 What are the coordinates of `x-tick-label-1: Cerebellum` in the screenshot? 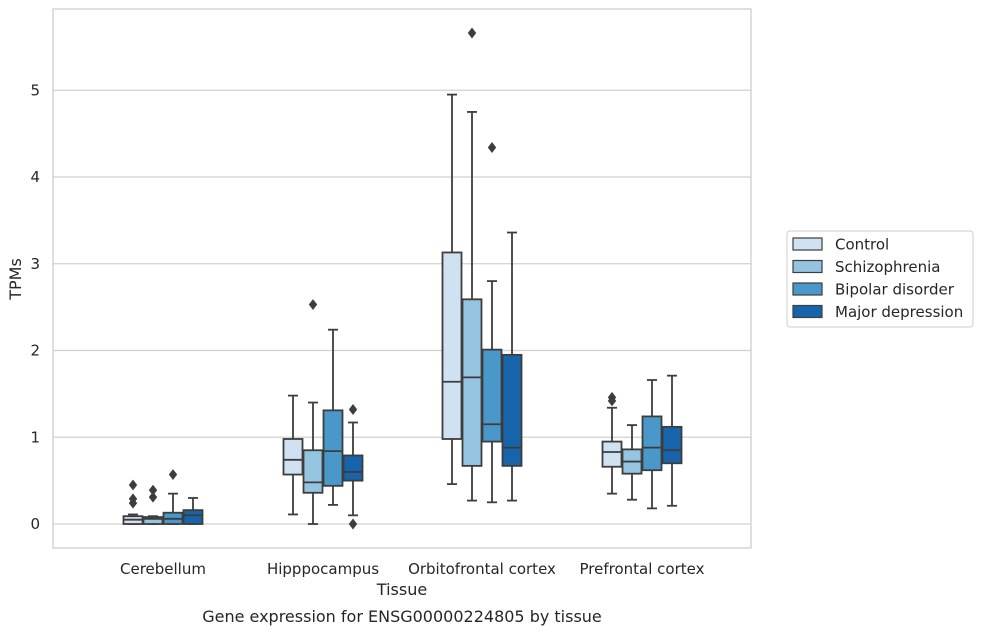 It's located at (163, 569).